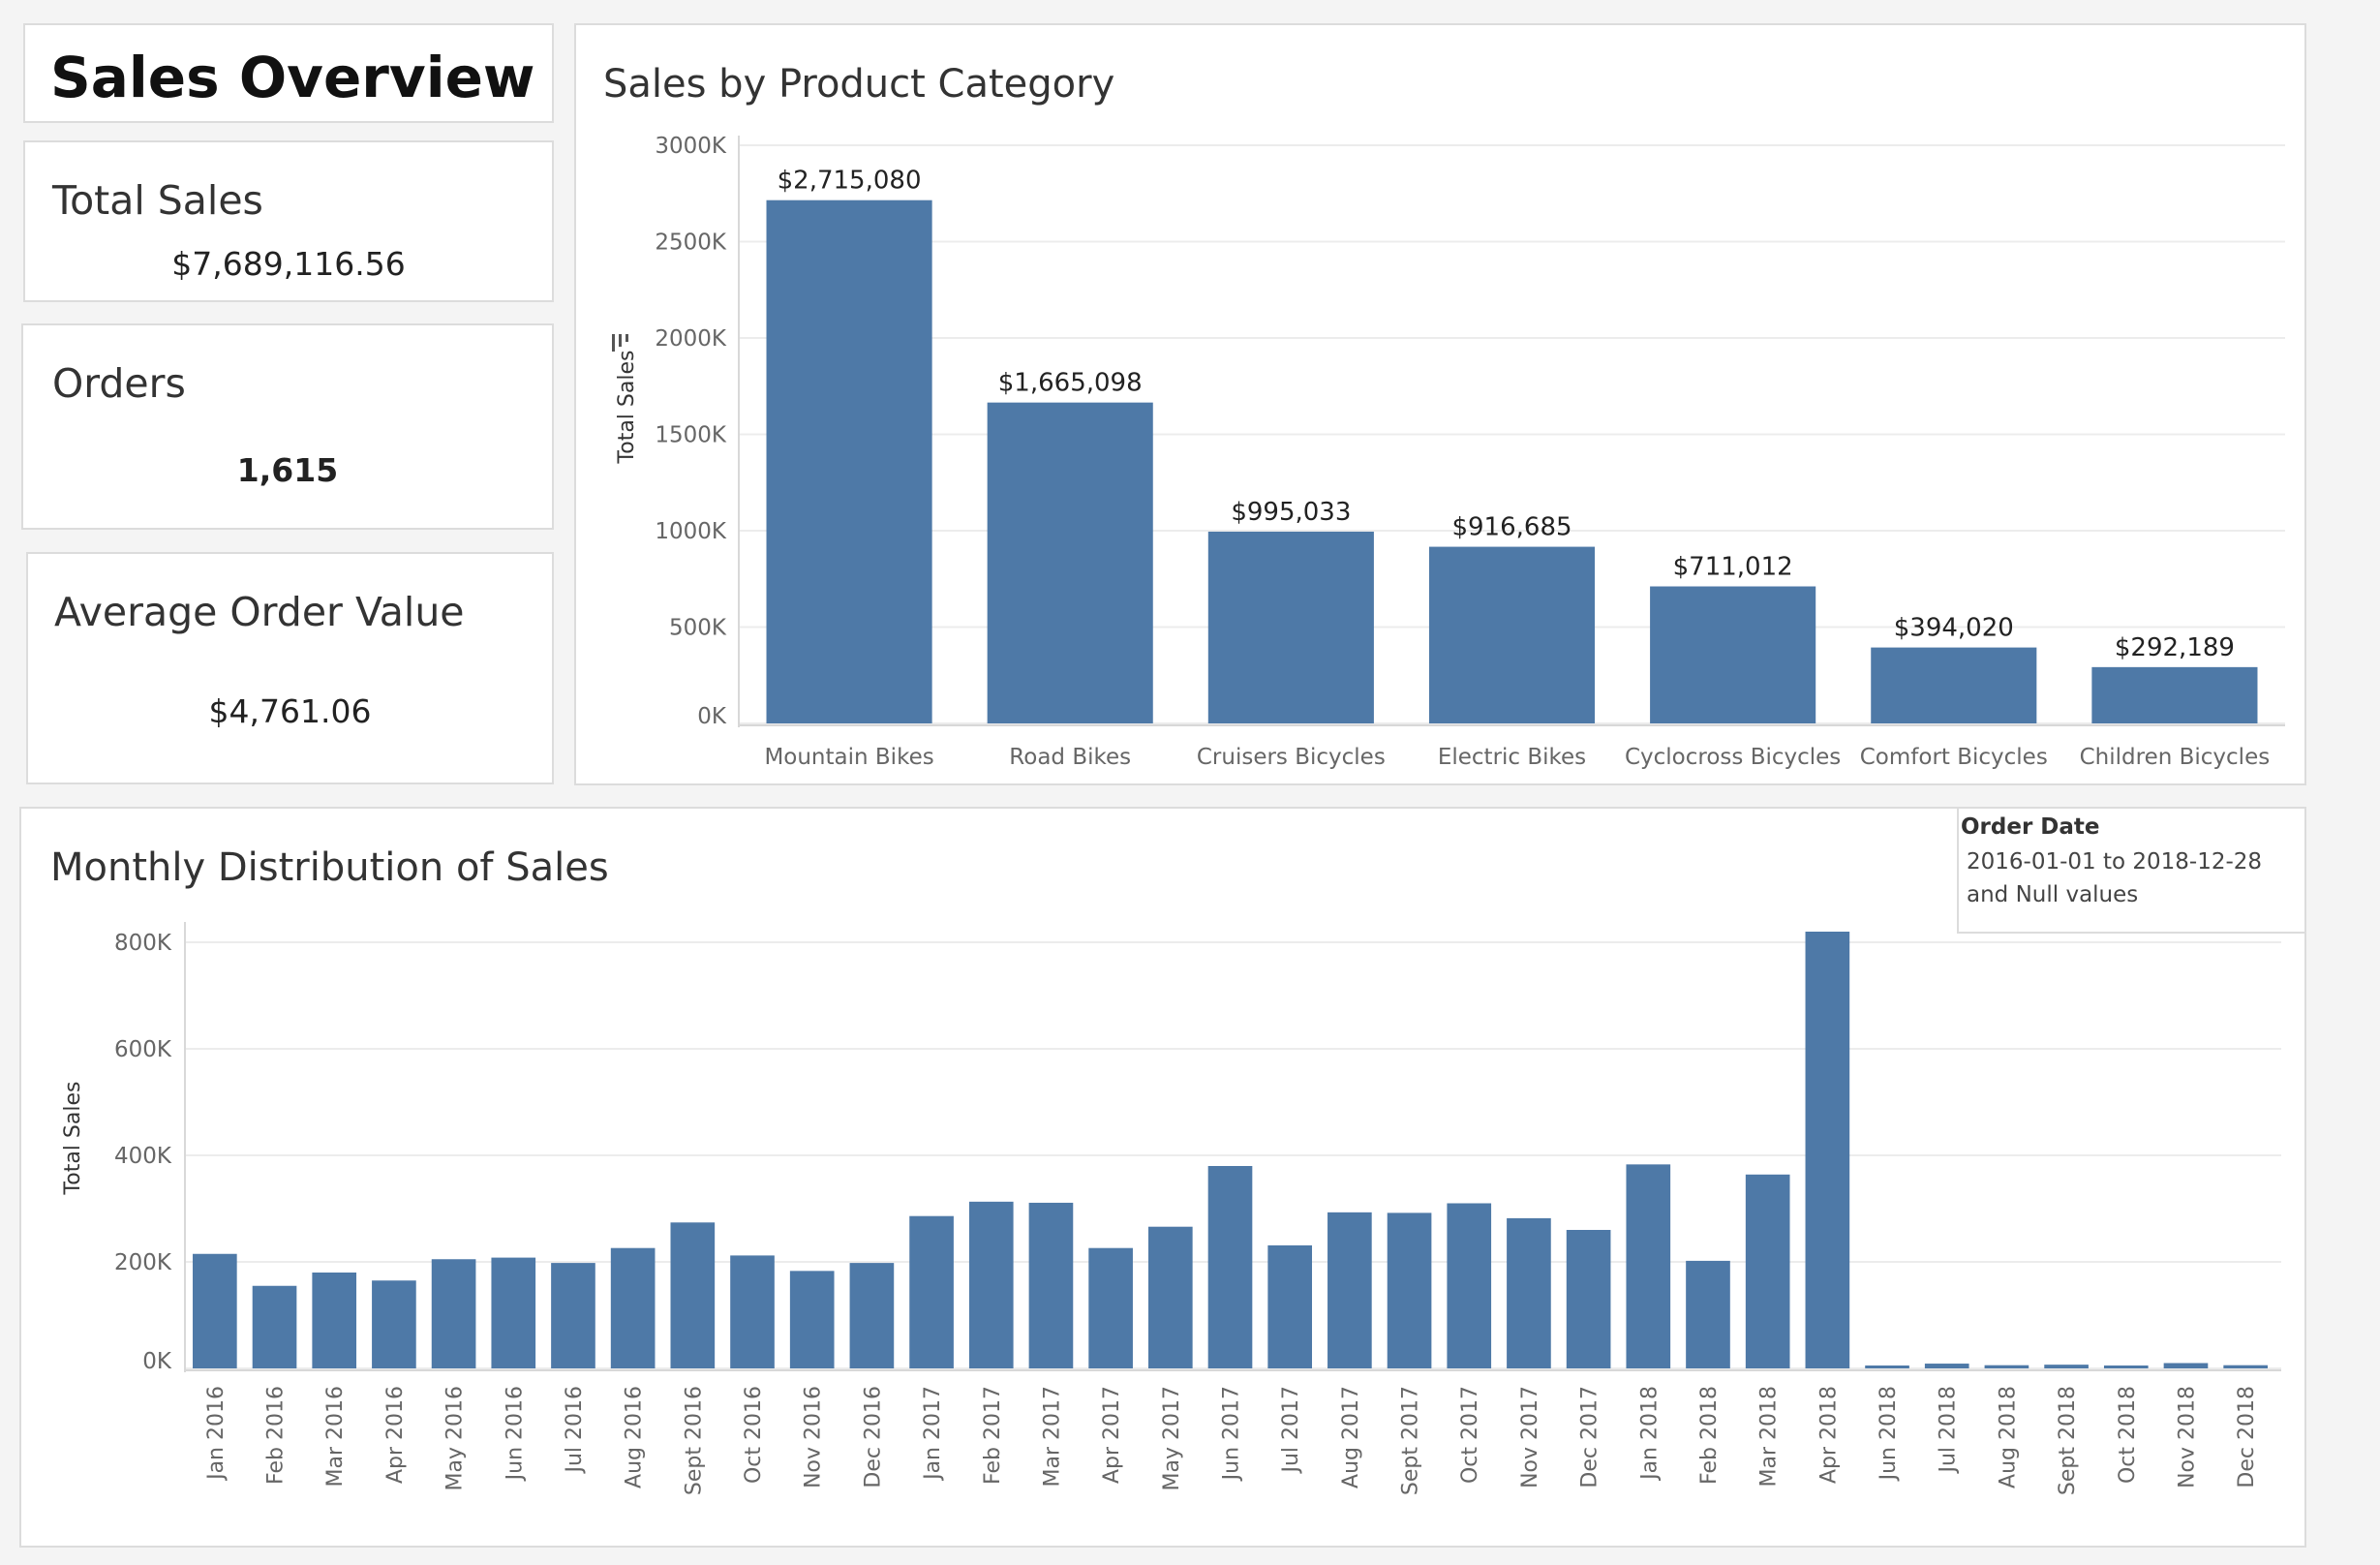 Image resolution: width=2380 pixels, height=1565 pixels. Describe the element at coordinates (217, 1434) in the screenshot. I see `chart1-xtick-label: Jan 2016` at that location.